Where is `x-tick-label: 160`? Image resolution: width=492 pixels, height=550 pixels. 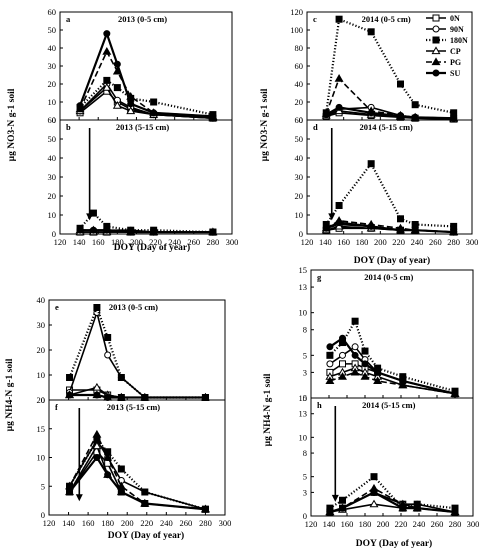
x-tick-label: 160 is located at coordinates (88, 523).